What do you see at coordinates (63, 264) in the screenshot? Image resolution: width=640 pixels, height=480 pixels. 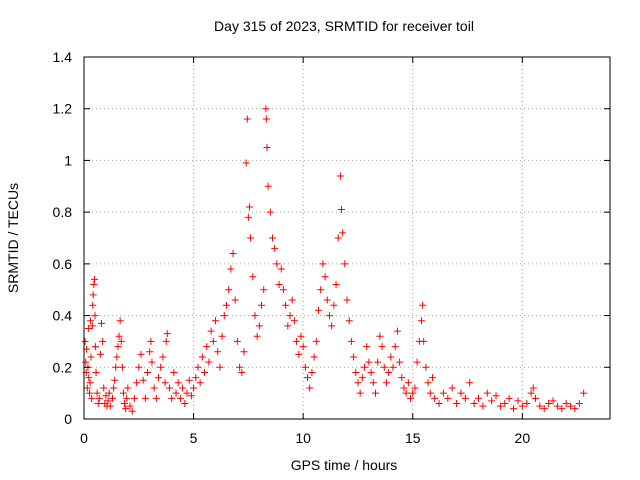 I see `y-tick-label: 0.6` at bounding box center [63, 264].